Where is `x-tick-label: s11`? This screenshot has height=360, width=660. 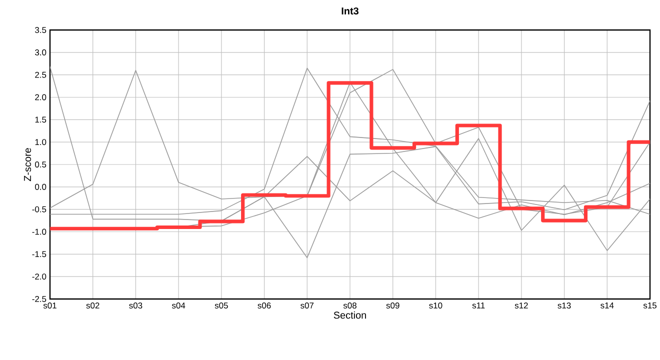
x-tick-label: s11 is located at coordinates (478, 305).